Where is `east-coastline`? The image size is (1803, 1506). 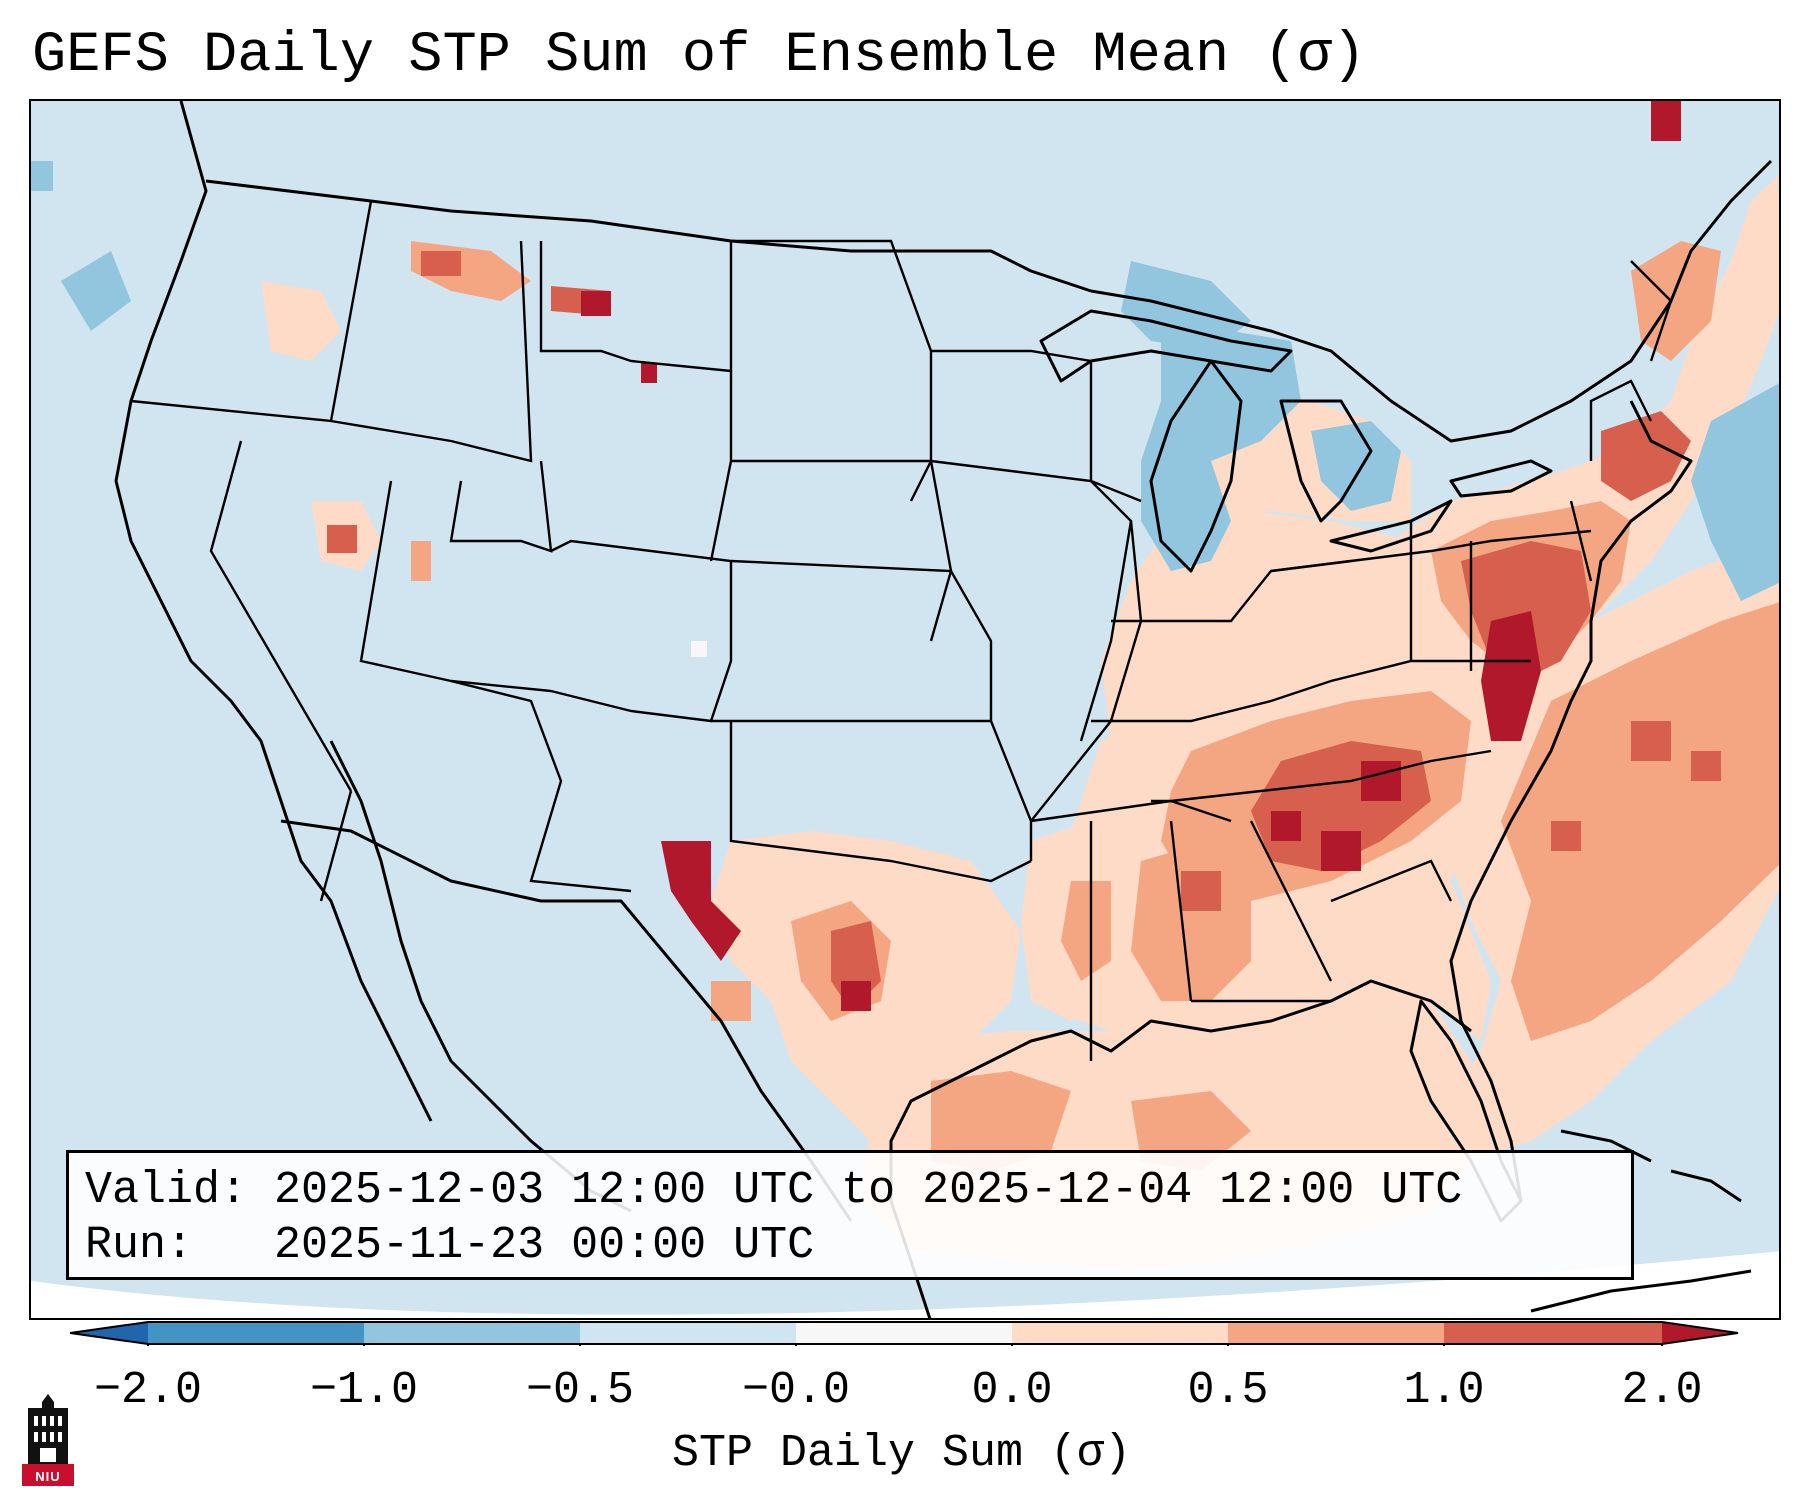 east-coastline is located at coordinates (1571, 801).